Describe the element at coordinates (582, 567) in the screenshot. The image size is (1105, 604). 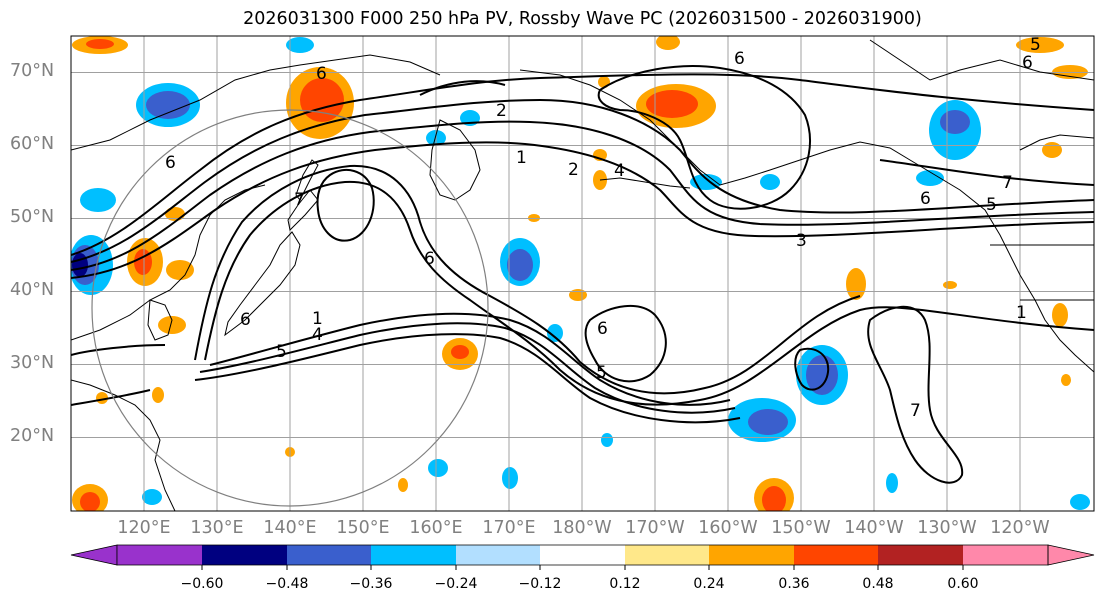
I see `colorbar-ticks` at that location.